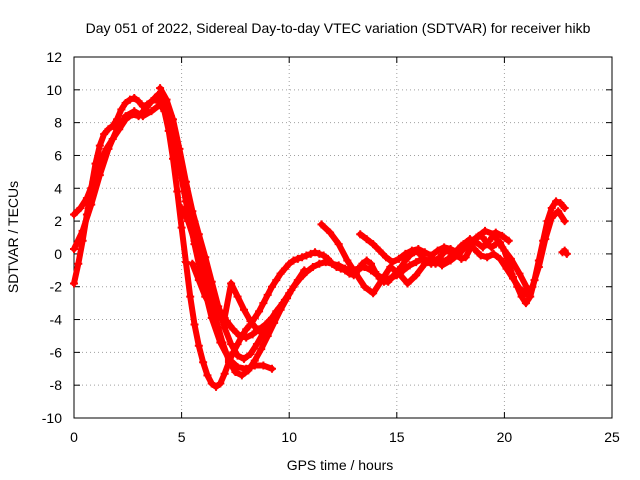  I want to click on y-tick-label: -10, so click(52, 418).